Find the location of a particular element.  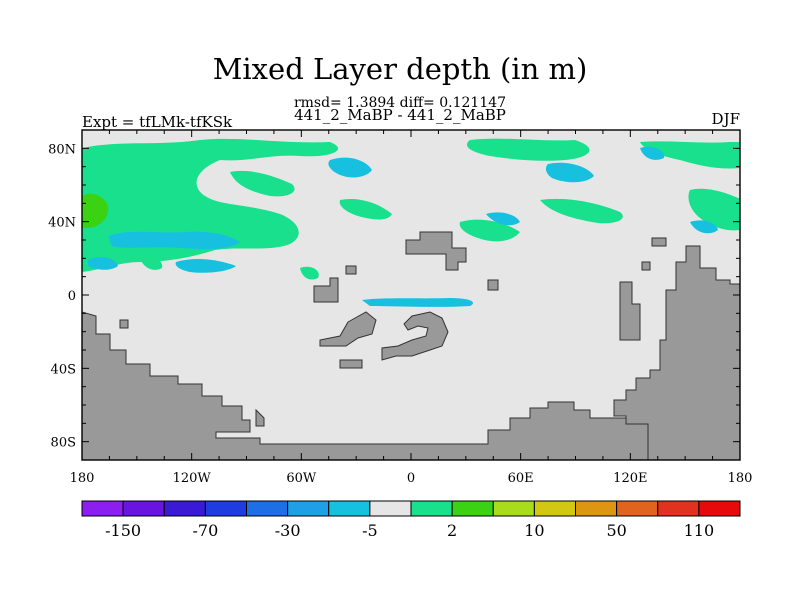

field-cyan-pacific-c is located at coordinates (205, 266).